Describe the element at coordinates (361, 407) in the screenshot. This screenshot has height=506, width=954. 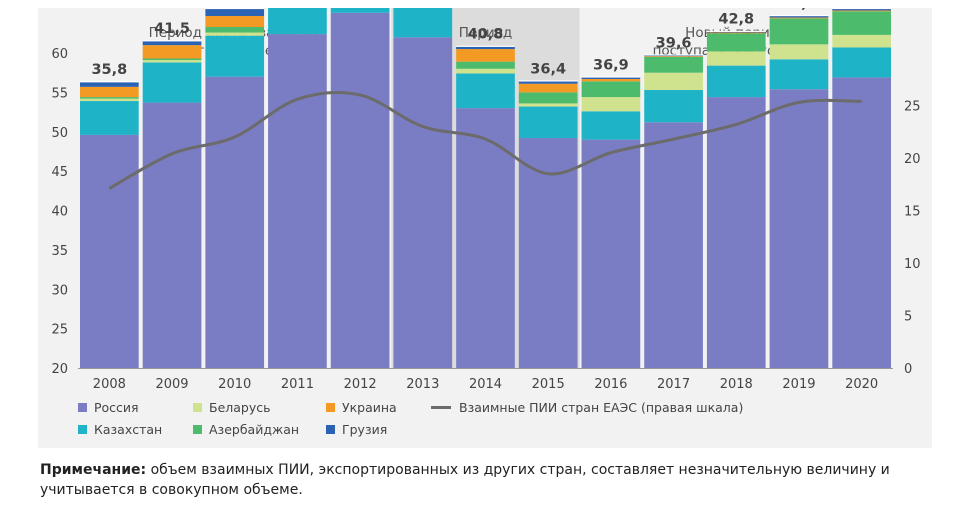
I see `legend-item-ukraine: Украина` at that location.